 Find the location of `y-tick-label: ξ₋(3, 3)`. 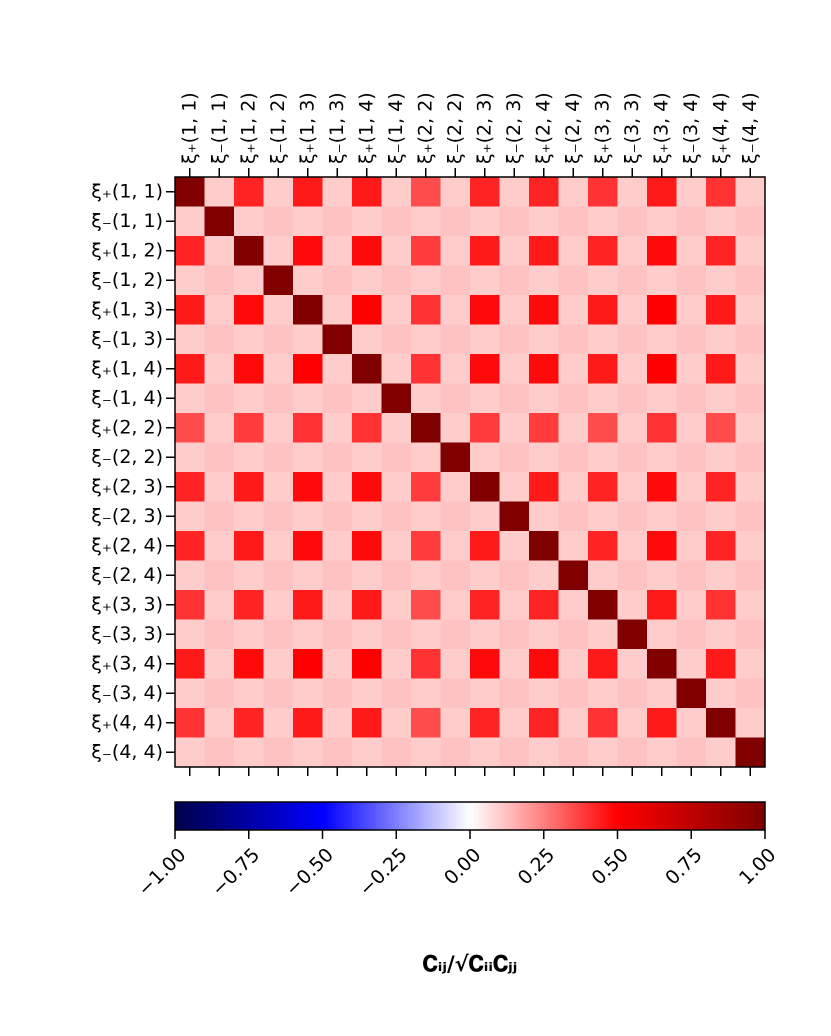

y-tick-label: ξ₋(3, 3) is located at coordinates (127, 634).